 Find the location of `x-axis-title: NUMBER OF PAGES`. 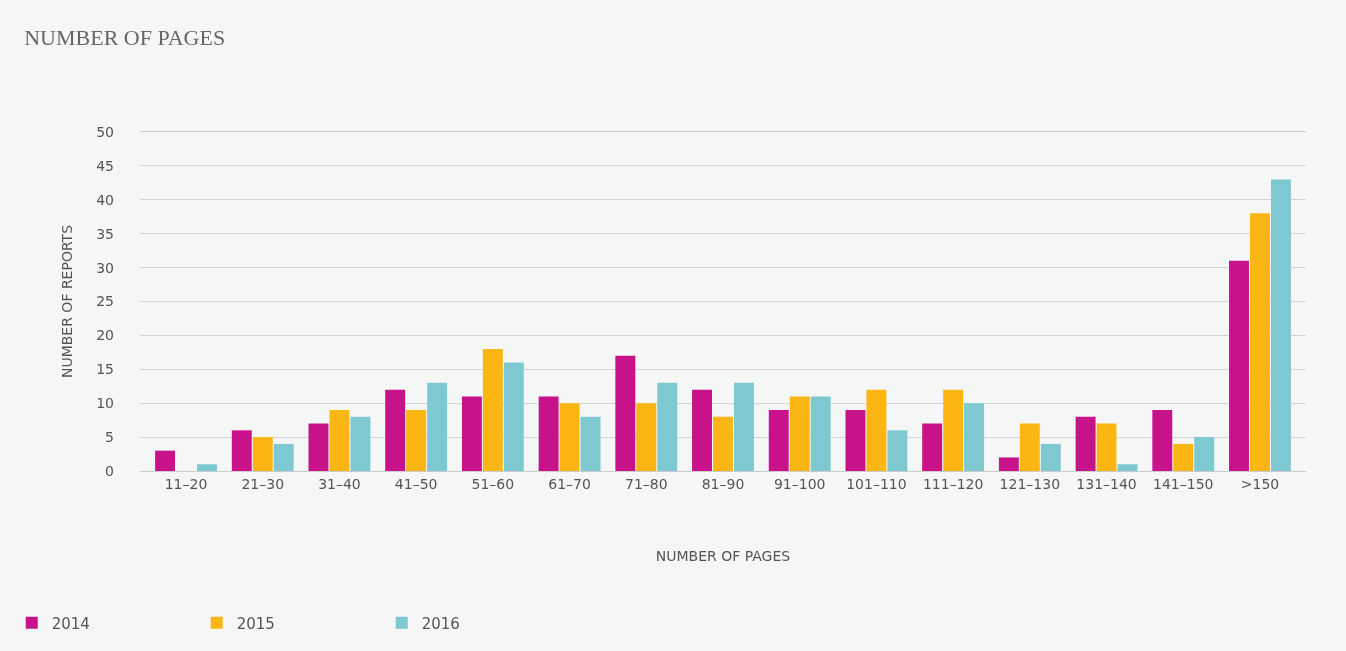

x-axis-title: NUMBER OF PAGES is located at coordinates (723, 556).